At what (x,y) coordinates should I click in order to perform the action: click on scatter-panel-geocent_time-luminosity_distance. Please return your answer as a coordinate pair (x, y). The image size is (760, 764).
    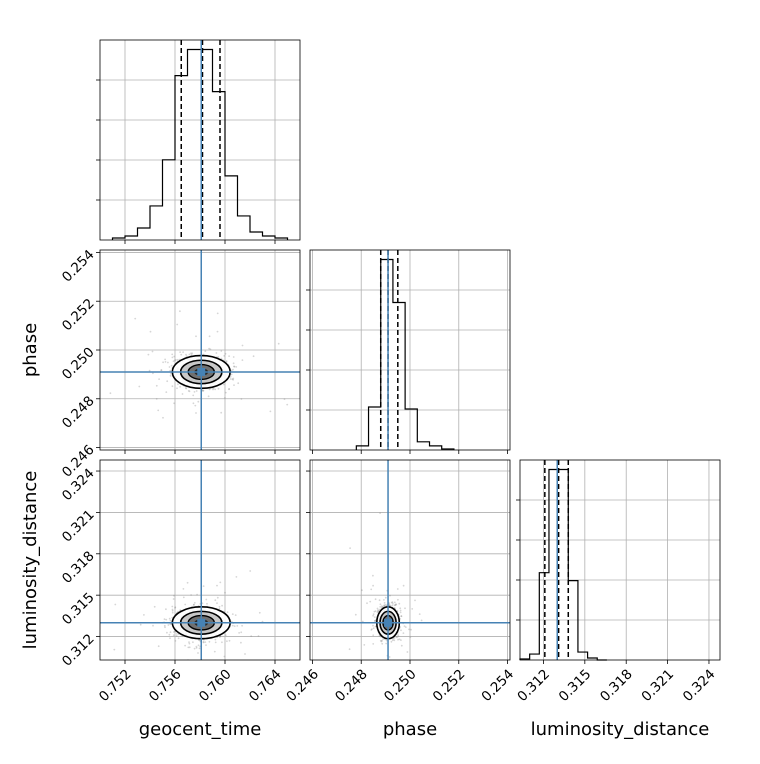
    Looking at the image, I should click on (198, 564).